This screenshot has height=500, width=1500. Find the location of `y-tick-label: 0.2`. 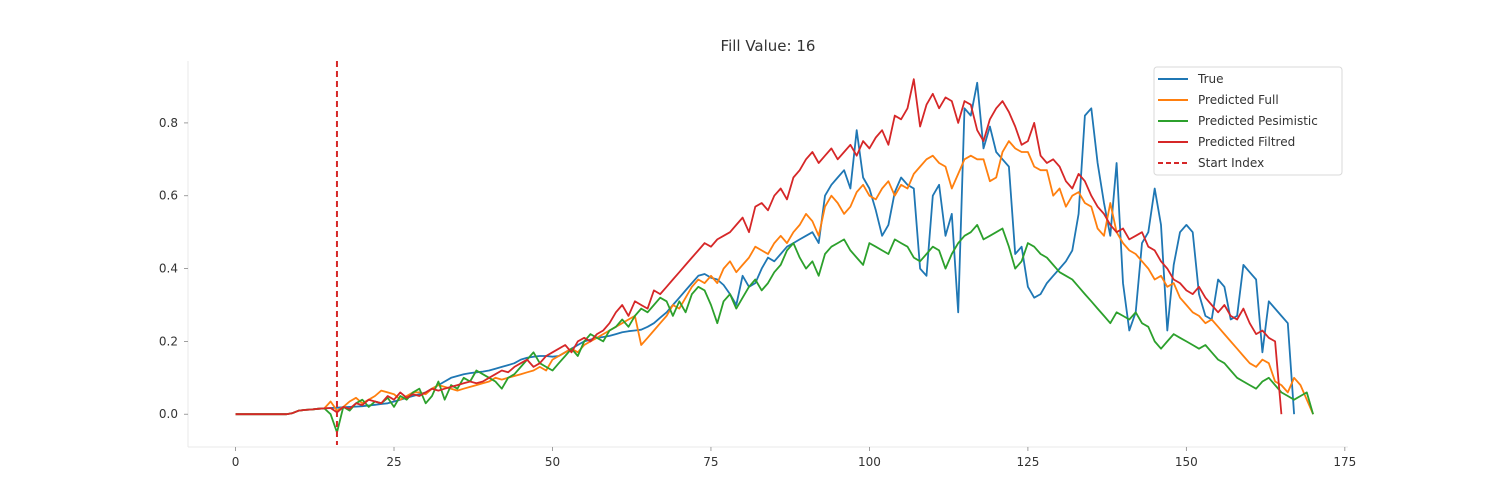

y-tick-label: 0.2 is located at coordinates (168, 341).